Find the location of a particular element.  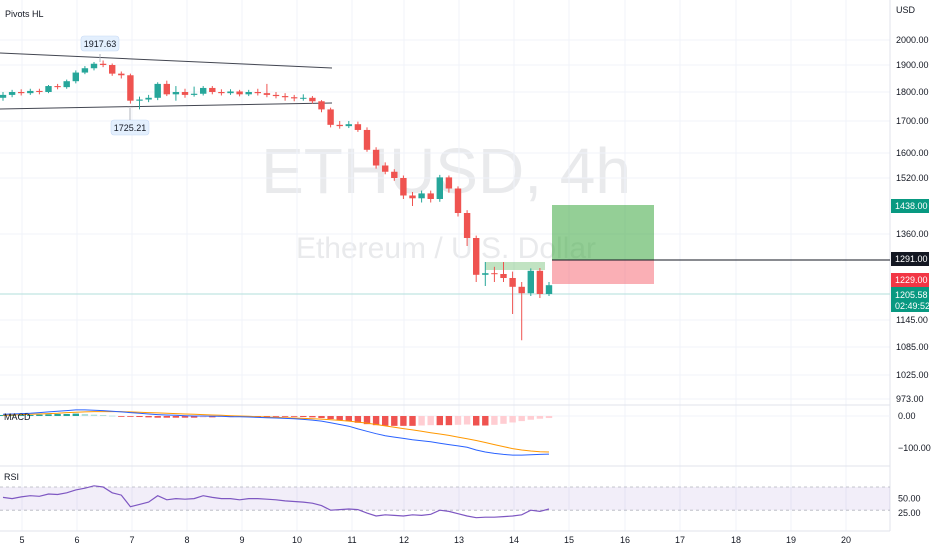

price-tick-label: 1520.00 is located at coordinates (912, 178).